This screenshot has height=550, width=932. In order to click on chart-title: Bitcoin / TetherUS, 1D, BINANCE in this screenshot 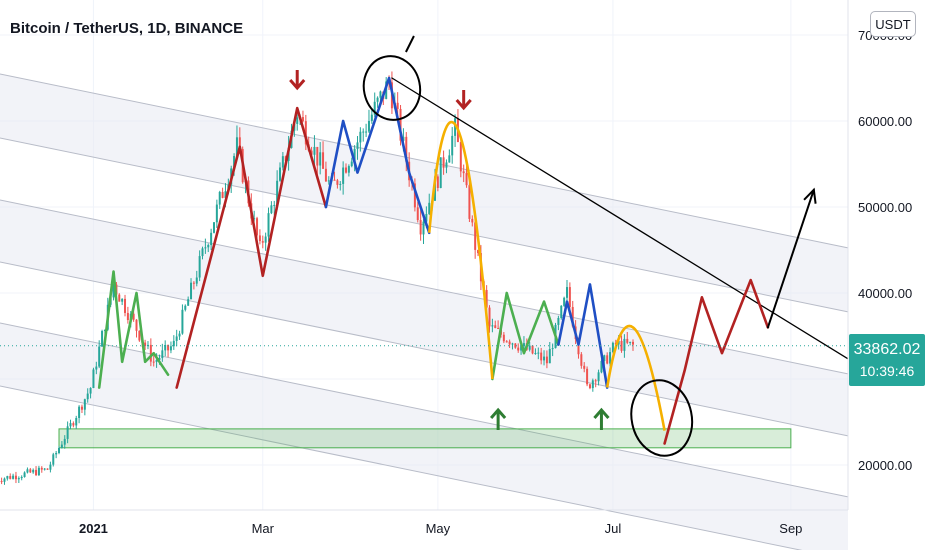, I will do `click(127, 28)`.